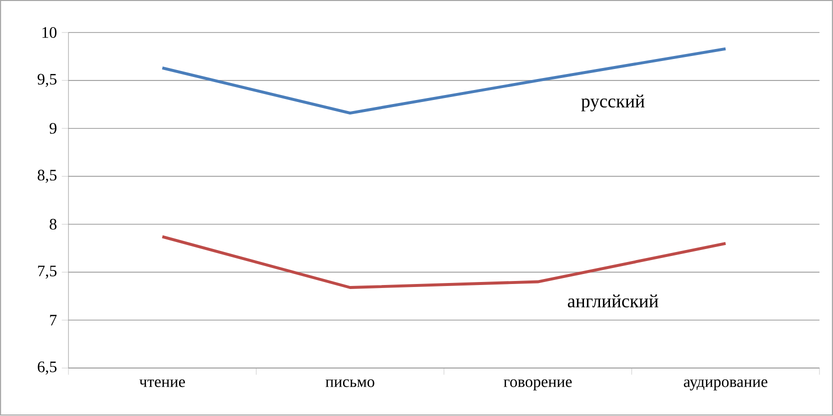 The height and width of the screenshot is (416, 833). I want to click on x-tick-label: письмо, so click(350, 384).